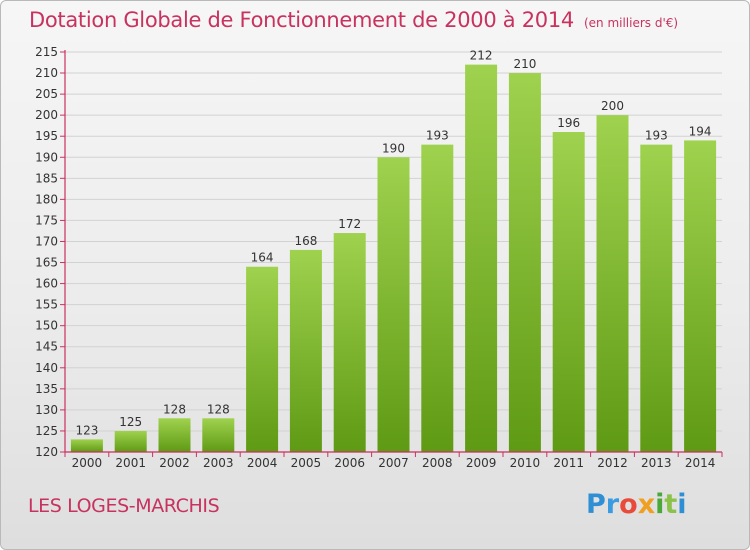 Image resolution: width=750 pixels, height=550 pixels. What do you see at coordinates (218, 463) in the screenshot?
I see `x-tick-label: 2003` at bounding box center [218, 463].